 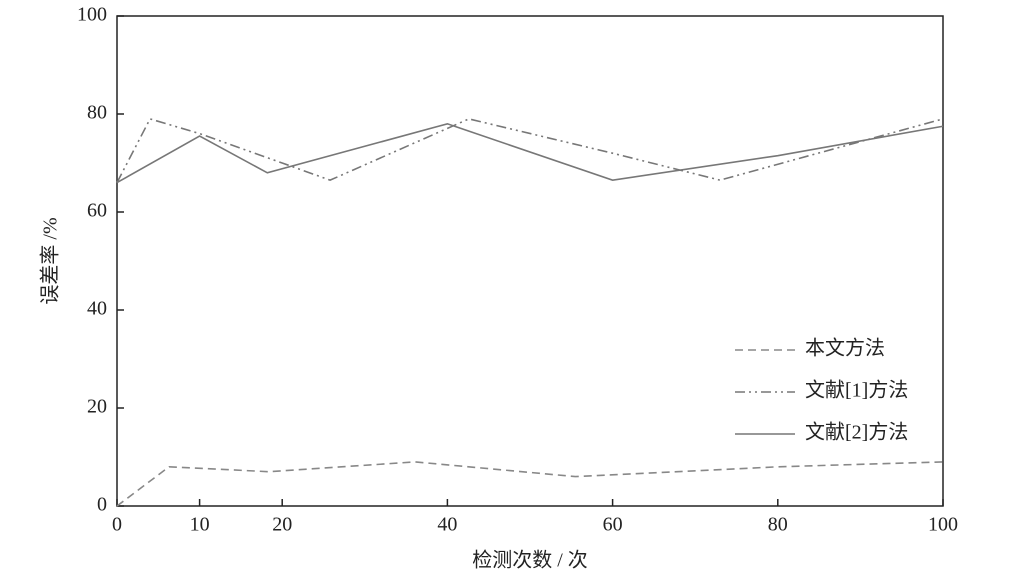 What do you see at coordinates (102, 505) in the screenshot?
I see `y-tick-label: 0` at bounding box center [102, 505].